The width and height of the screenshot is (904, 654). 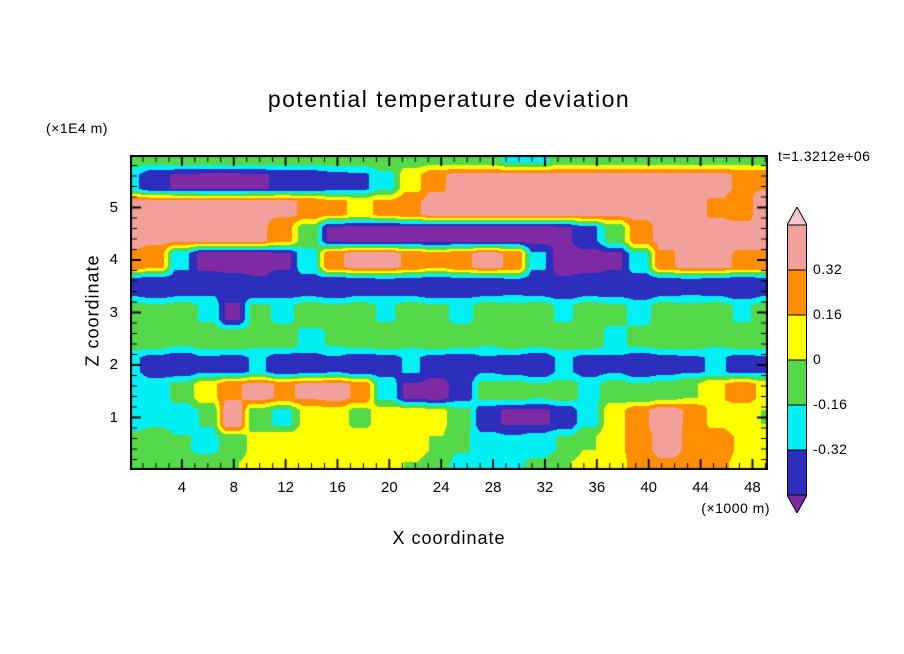 What do you see at coordinates (824, 156) in the screenshot?
I see `time-annotation: t=1.3212e+06` at bounding box center [824, 156].